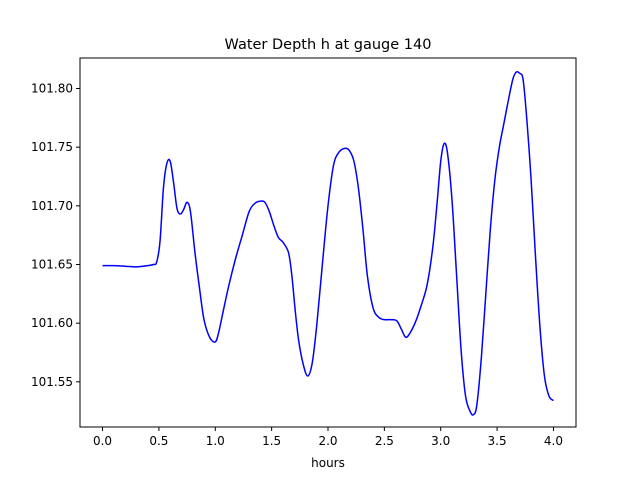 The width and height of the screenshot is (640, 480). What do you see at coordinates (328, 45) in the screenshot?
I see `chart-title: Water Depth h at gauge 140` at bounding box center [328, 45].